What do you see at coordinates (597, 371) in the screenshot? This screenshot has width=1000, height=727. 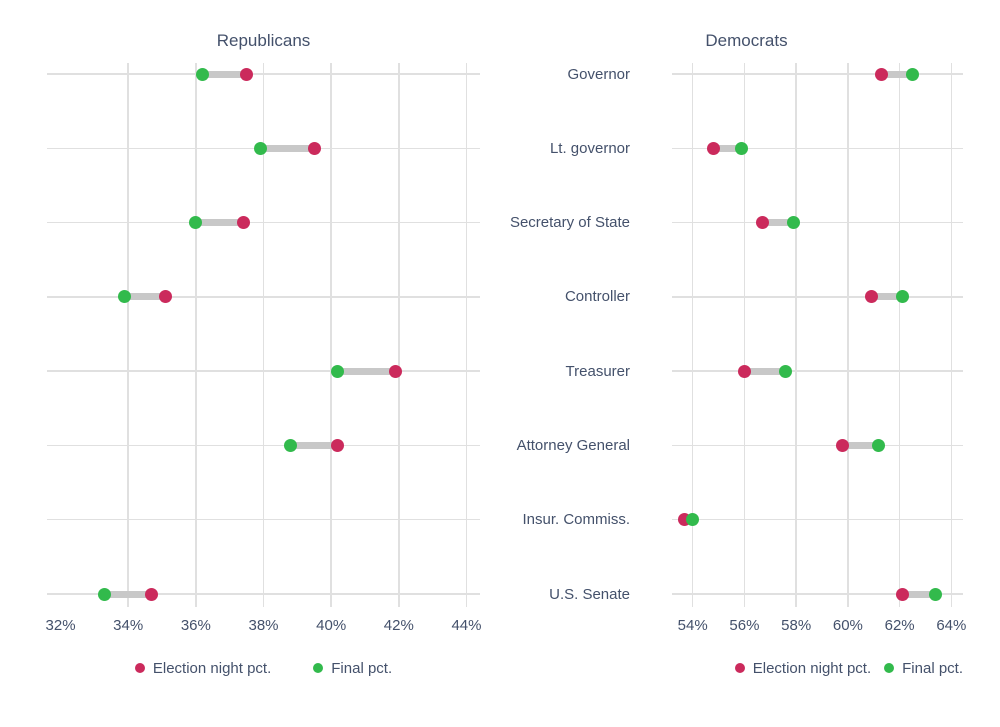 I see `category-label: Treasurer` at bounding box center [597, 371].